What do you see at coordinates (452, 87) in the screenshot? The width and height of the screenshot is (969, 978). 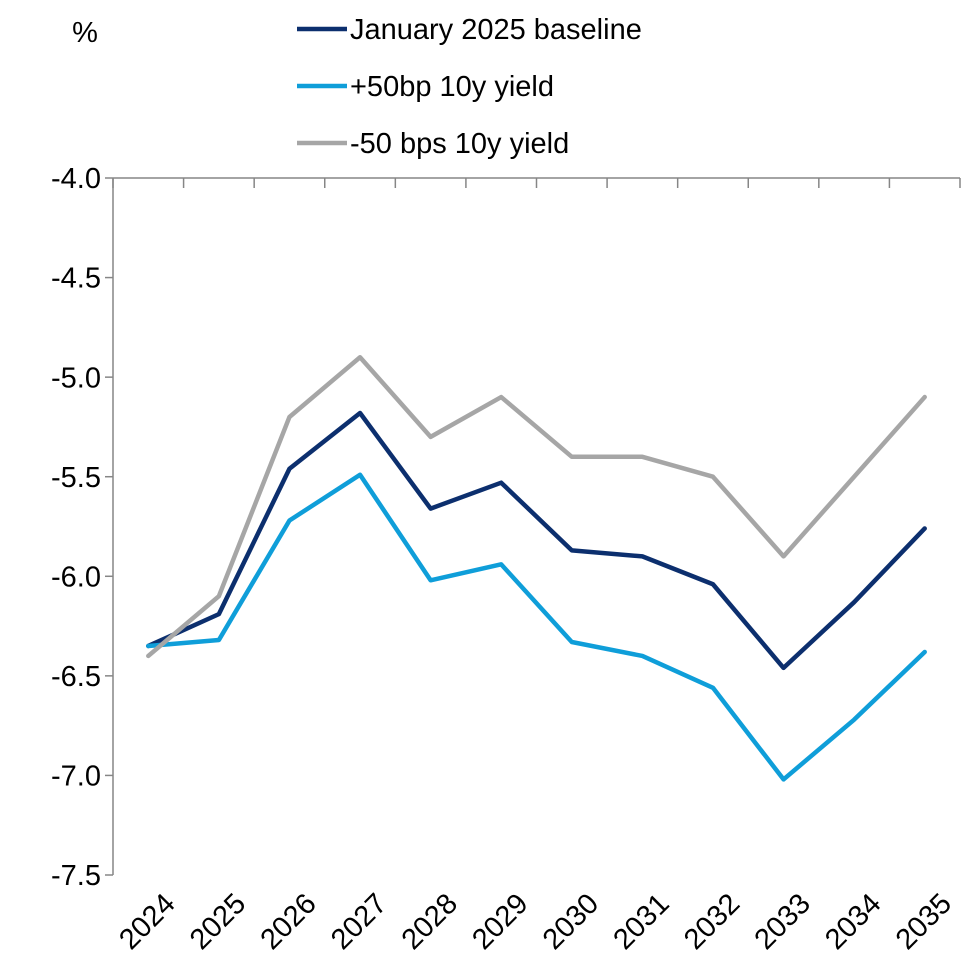 I see `legend-label: +50bp 10y yield` at bounding box center [452, 87].